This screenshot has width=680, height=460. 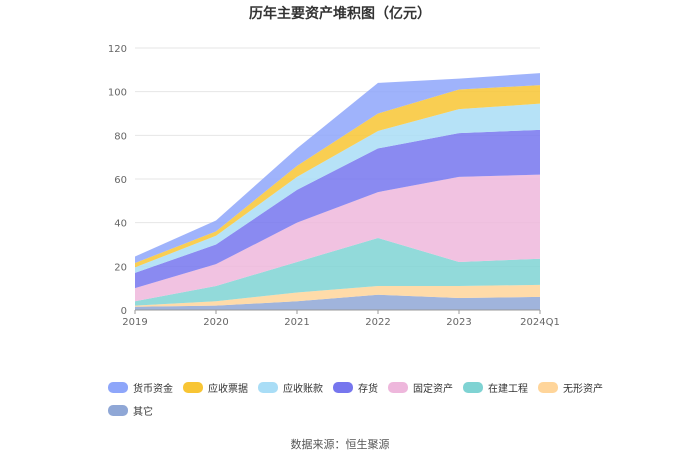 I want to click on legend-label: 固定资产, so click(x=433, y=389).